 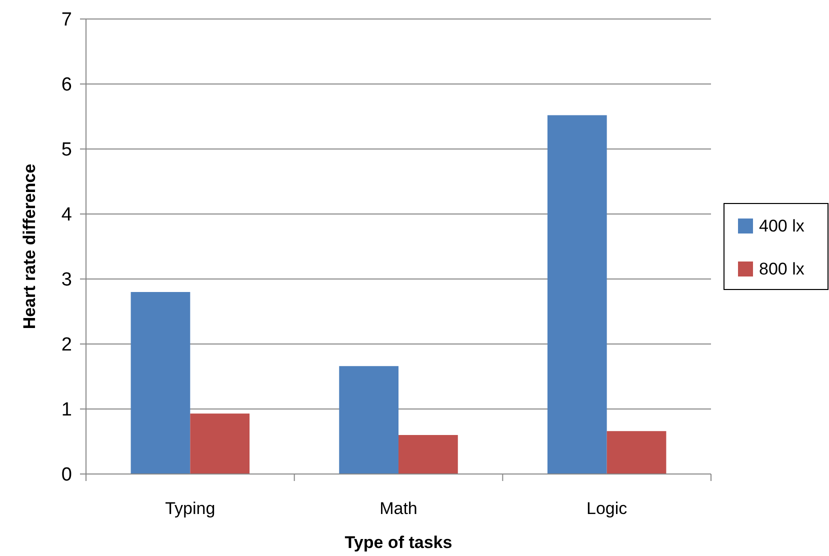 What do you see at coordinates (66, 215) in the screenshot?
I see `y-tick-label: 4` at bounding box center [66, 215].